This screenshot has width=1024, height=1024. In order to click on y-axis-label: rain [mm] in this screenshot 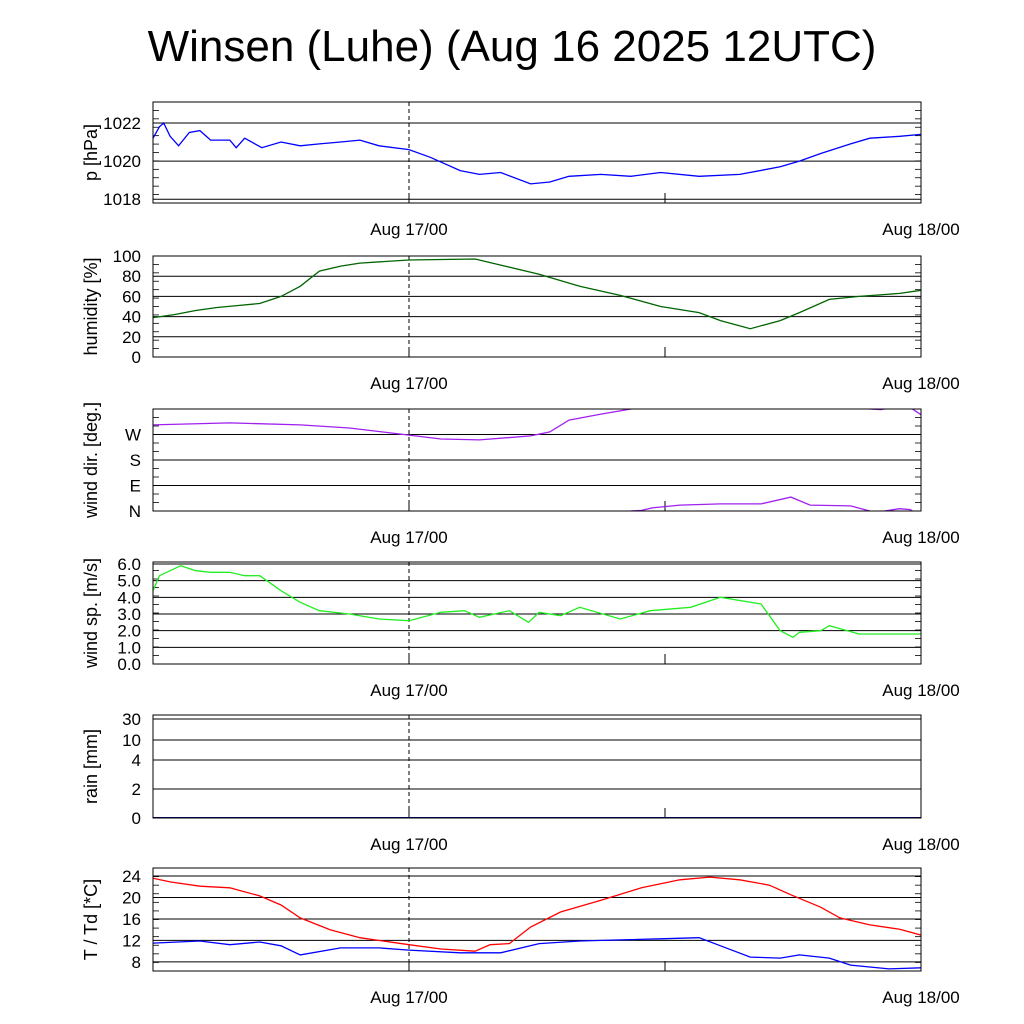, I will do `click(91, 766)`.